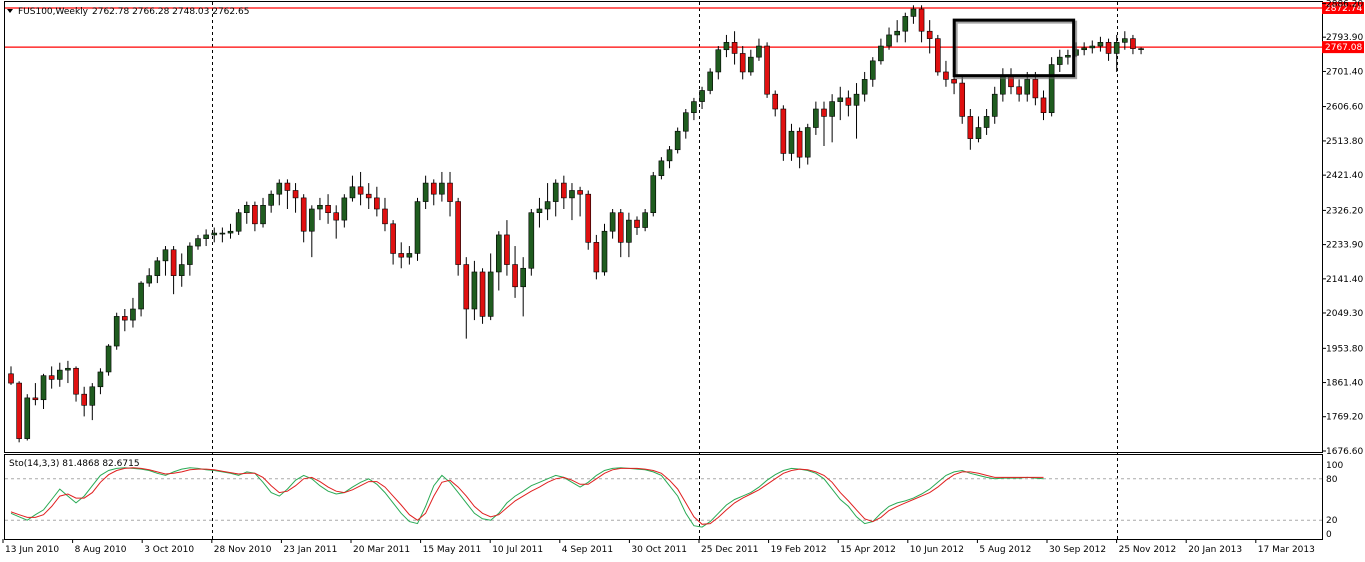 Image resolution: width=1365 pixels, height=562 pixels. I want to click on y-tick-label: 2141.40, so click(1344, 280).